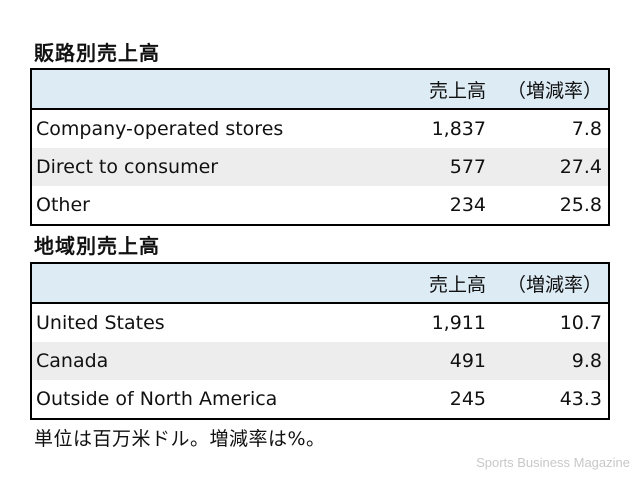 This screenshot has height=482, width=640. Describe the element at coordinates (202, 128) in the screenshot. I see `row-name: Company-operated stores` at that location.